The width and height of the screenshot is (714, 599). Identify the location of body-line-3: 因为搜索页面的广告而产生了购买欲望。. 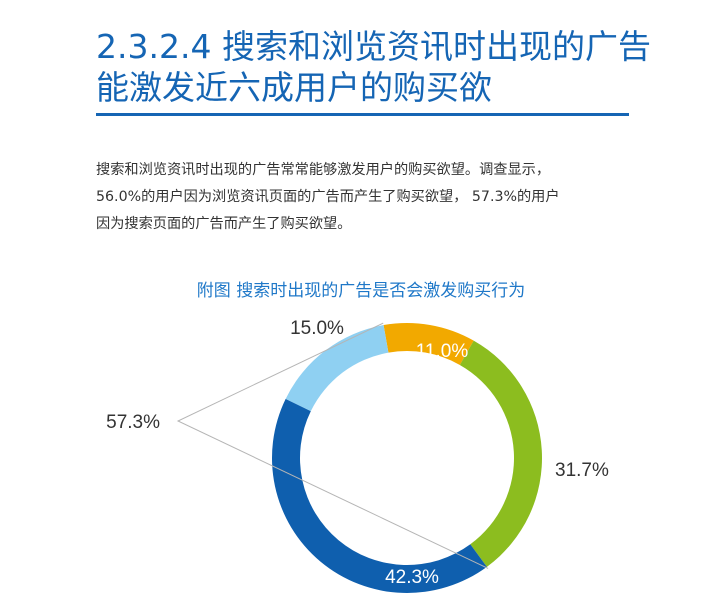
(224, 224).